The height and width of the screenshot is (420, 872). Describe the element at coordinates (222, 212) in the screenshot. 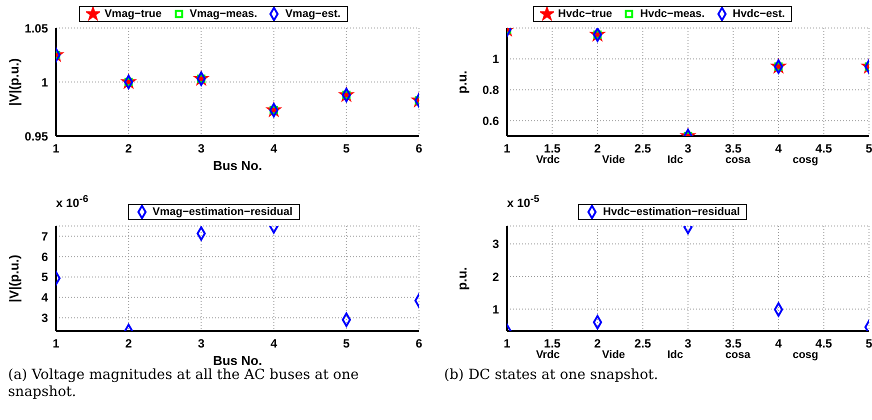

I see `legend-label: Vmag−estimation−residual` at that location.